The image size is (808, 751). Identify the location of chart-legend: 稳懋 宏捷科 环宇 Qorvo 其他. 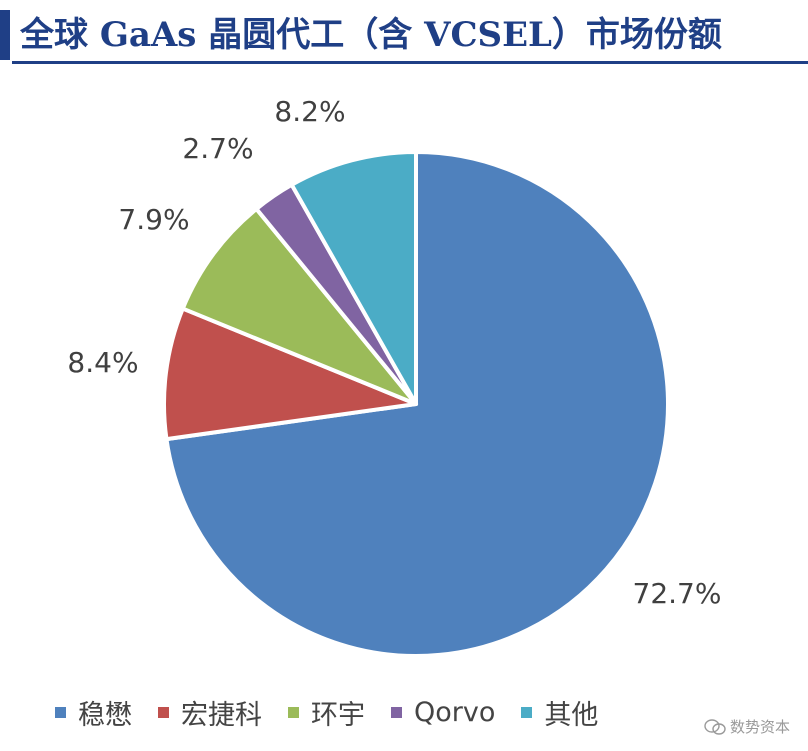
(339, 712).